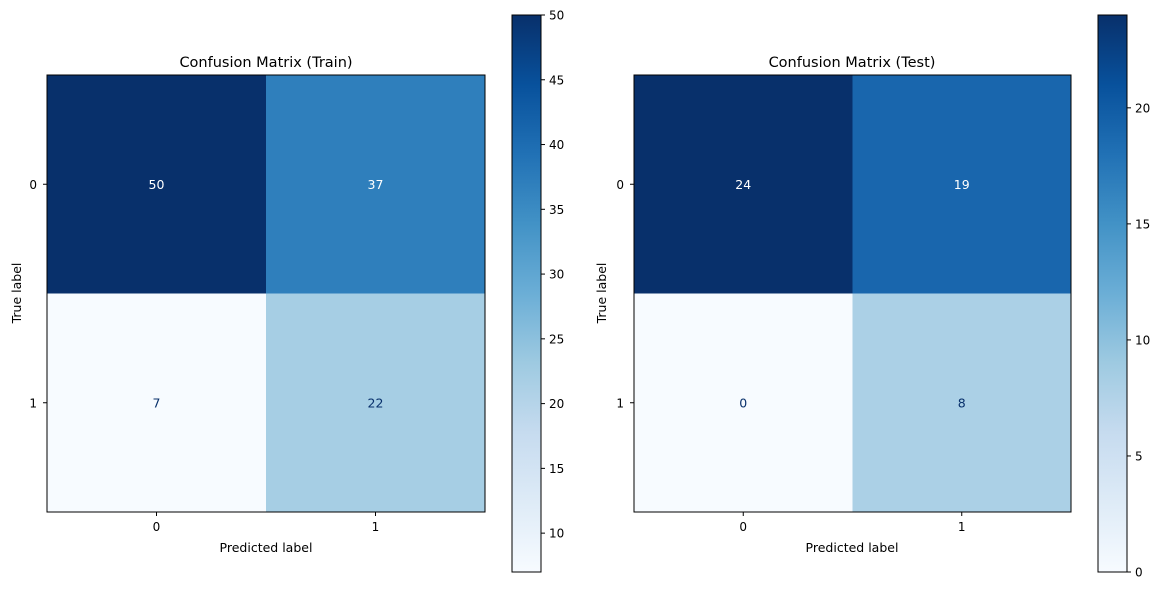  I want to click on train-colorbar-tick-label-1: 15, so click(556, 469).